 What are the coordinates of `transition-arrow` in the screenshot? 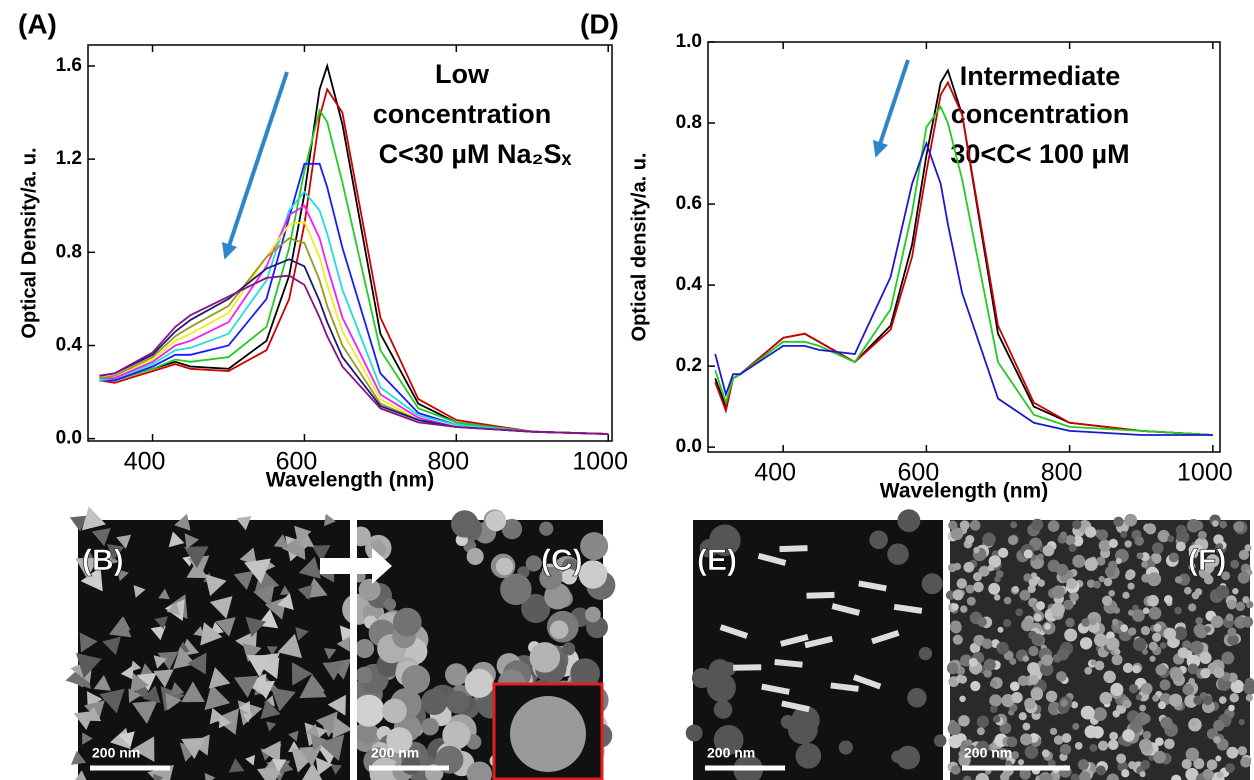 It's located at (356, 566).